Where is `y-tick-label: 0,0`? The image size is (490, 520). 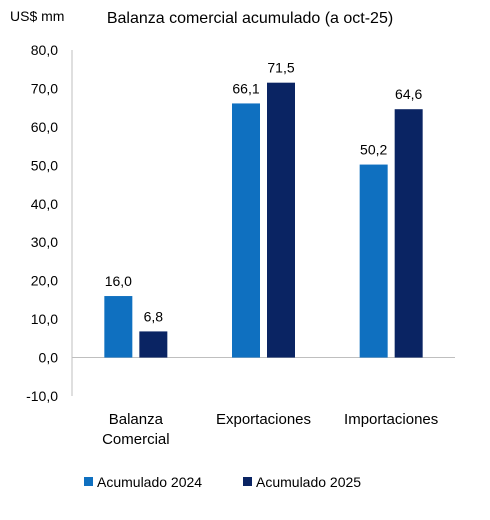
y-tick-label: 0,0 is located at coordinates (49, 358).